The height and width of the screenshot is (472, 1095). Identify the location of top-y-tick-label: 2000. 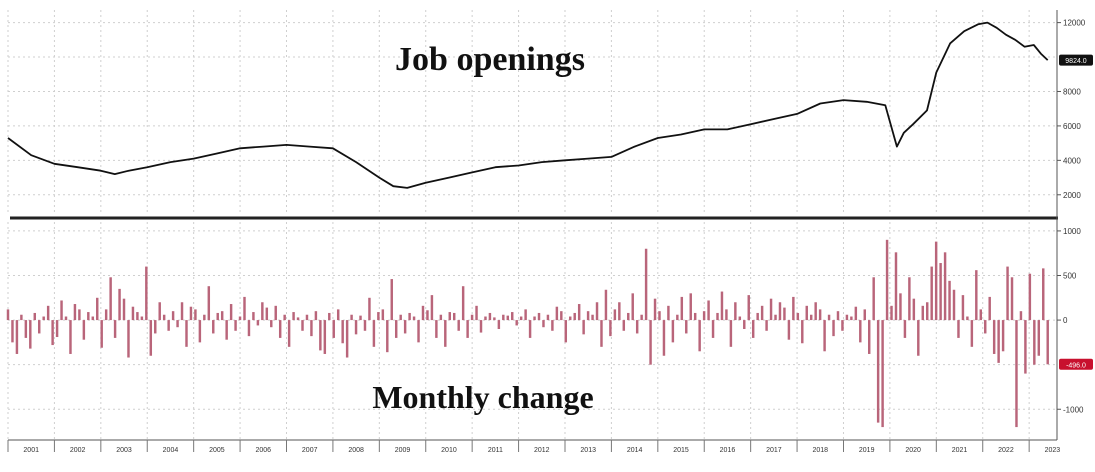
(1072, 195).